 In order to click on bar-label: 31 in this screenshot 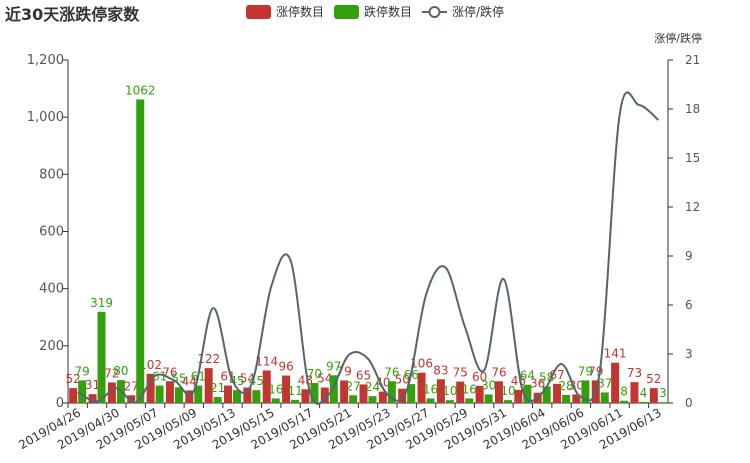, I will do `click(92, 385)`.